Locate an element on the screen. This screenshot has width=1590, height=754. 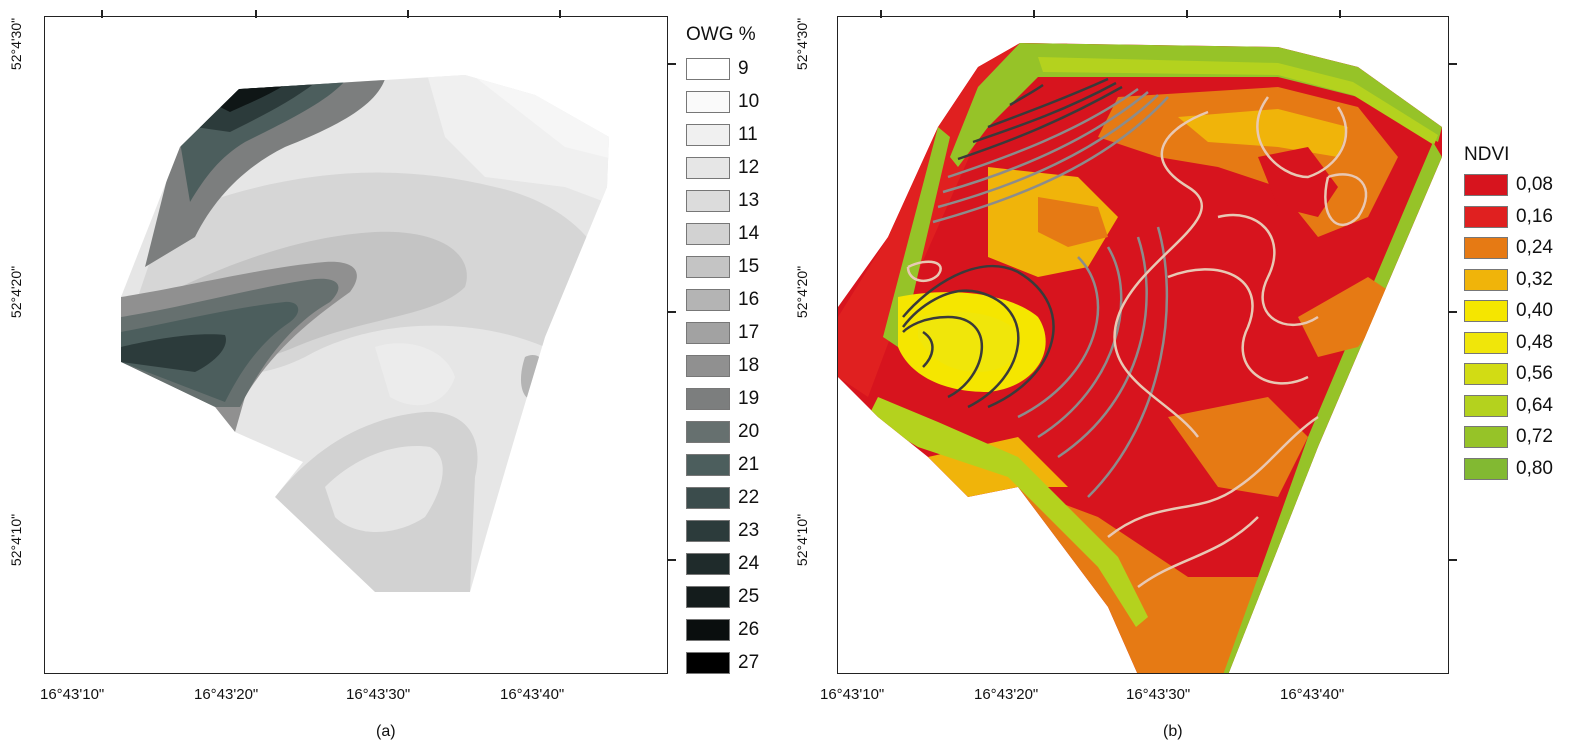
b-xtick-label: 16°43'10" is located at coordinates (852, 694).